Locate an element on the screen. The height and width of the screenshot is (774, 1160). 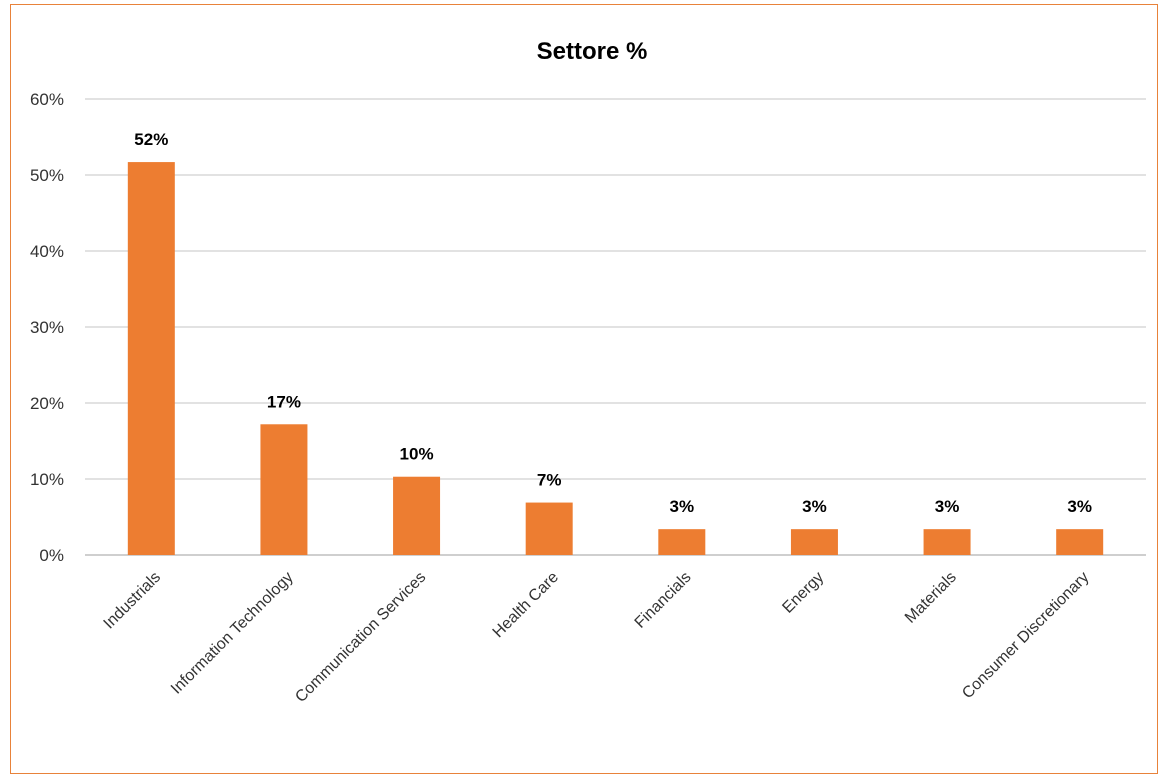
x-category-label: Financials is located at coordinates (663, 600).